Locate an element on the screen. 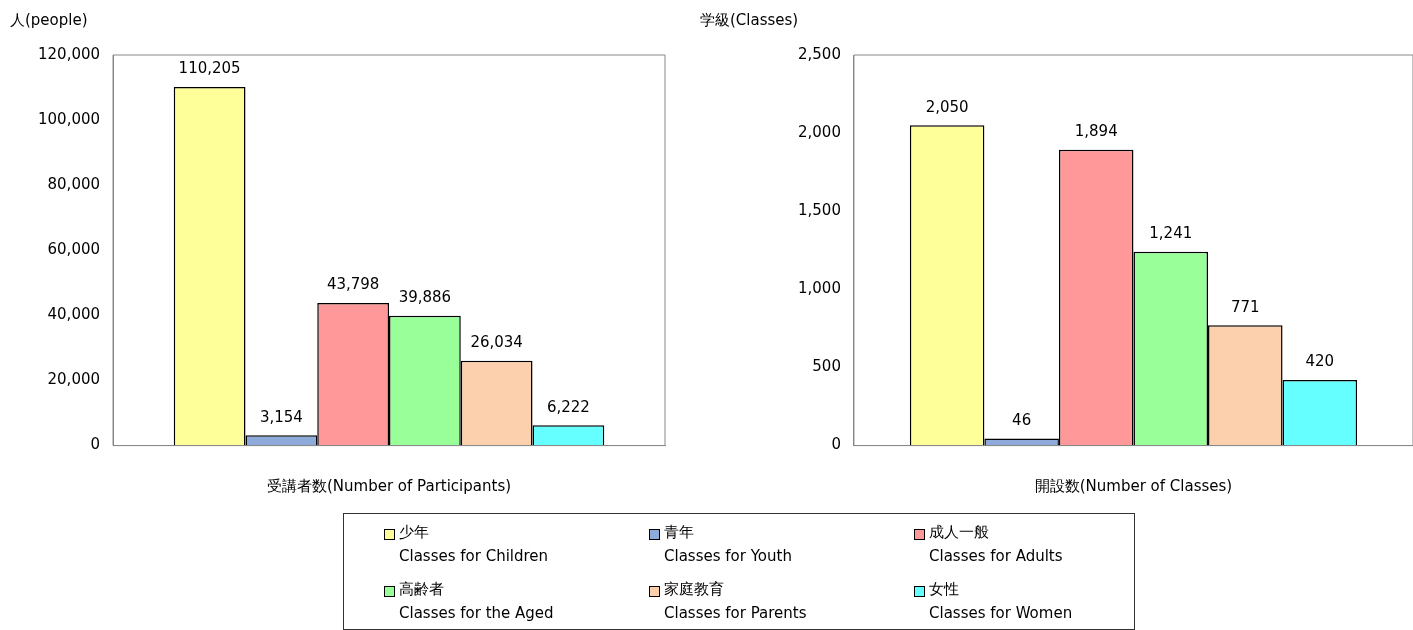 The width and height of the screenshot is (1413, 630). y-tick-label: 500 is located at coordinates (826, 366).